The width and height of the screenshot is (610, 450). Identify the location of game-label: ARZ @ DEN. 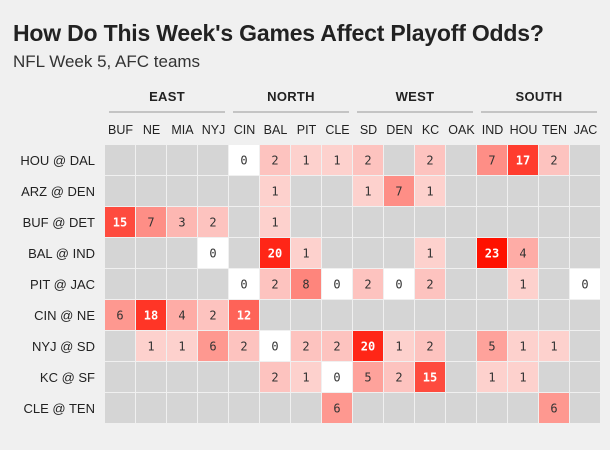
(58, 191).